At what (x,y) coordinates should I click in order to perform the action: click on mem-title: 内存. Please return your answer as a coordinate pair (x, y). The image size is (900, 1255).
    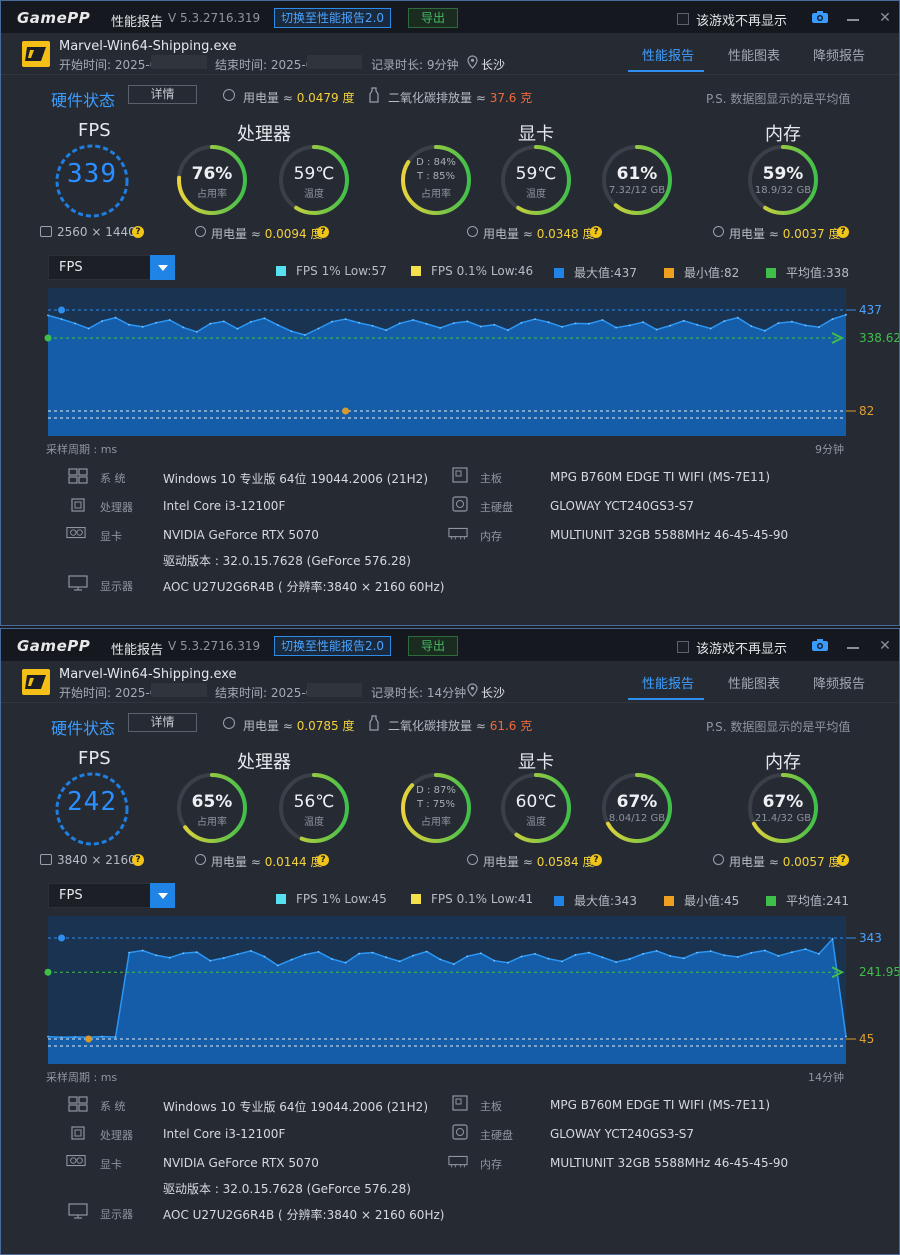
    Looking at the image, I should click on (783, 134).